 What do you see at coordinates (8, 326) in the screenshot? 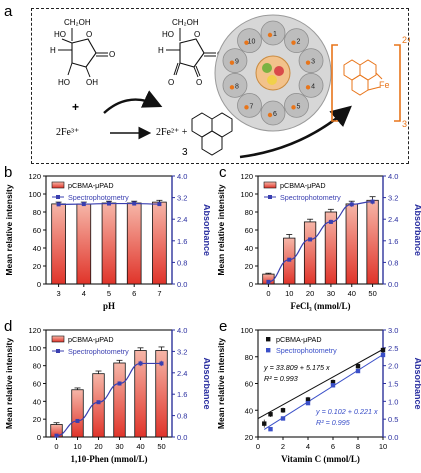
I see `panel-label-d: d` at bounding box center [8, 326].